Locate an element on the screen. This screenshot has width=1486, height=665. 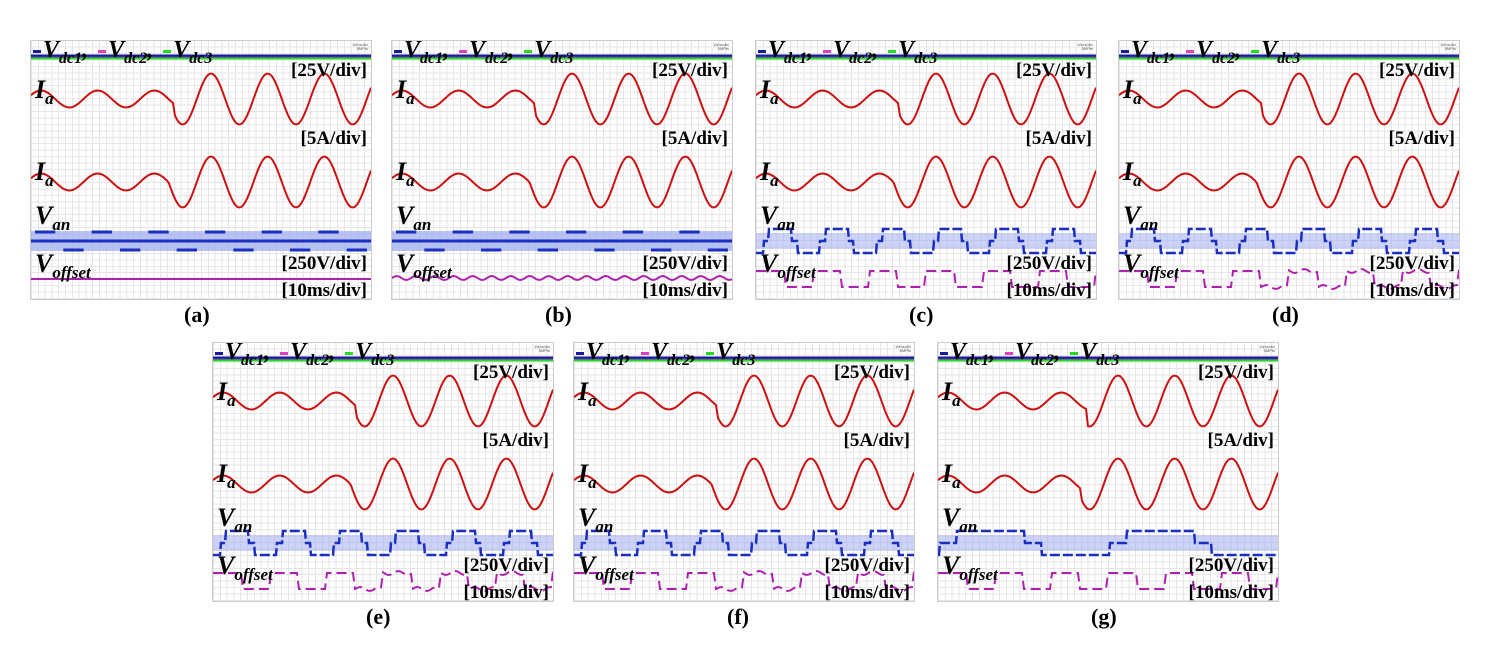
van-label-main: V is located at coordinates (226, 517).